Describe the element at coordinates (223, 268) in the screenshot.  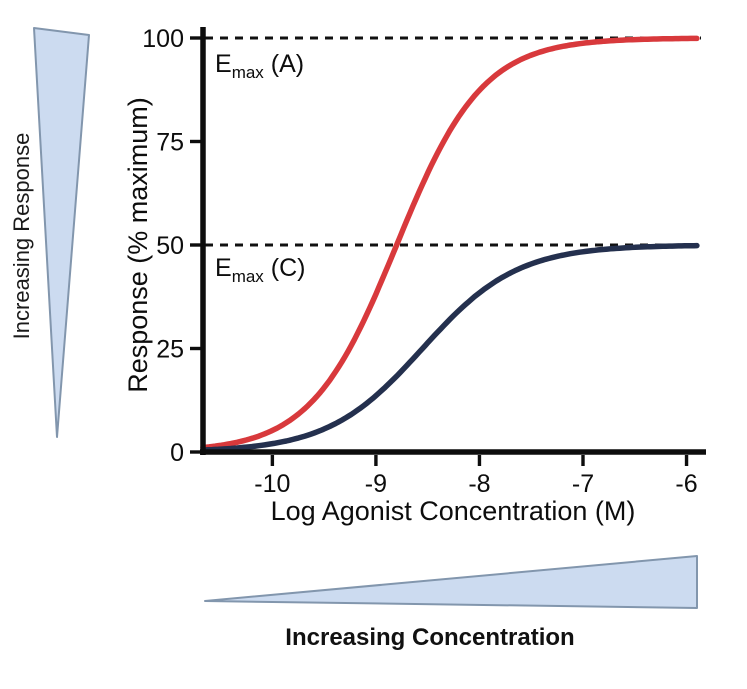
I see `emax-c-pre: E` at that location.